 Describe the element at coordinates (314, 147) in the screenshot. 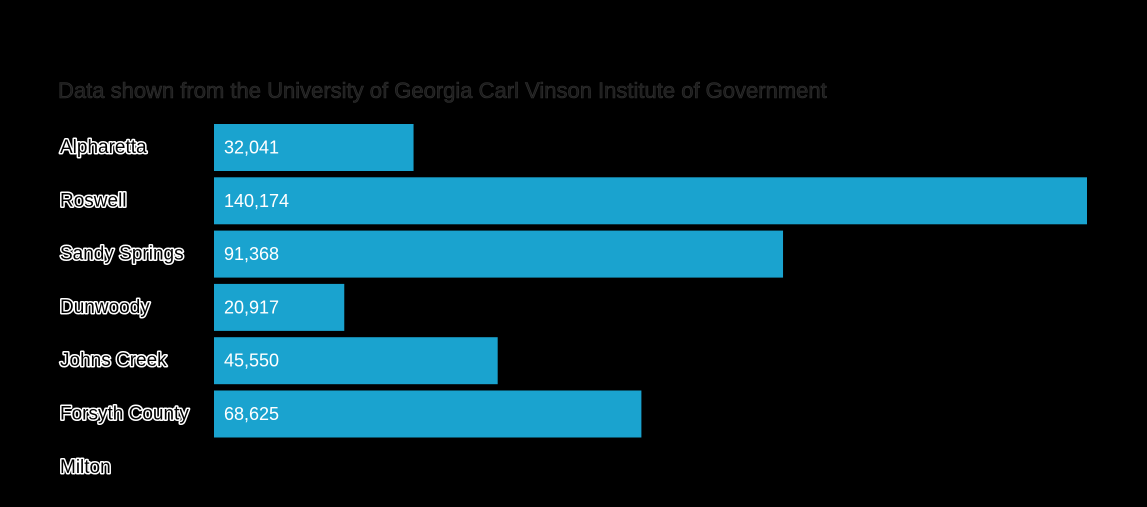

I see `bar-alpharetta` at that location.